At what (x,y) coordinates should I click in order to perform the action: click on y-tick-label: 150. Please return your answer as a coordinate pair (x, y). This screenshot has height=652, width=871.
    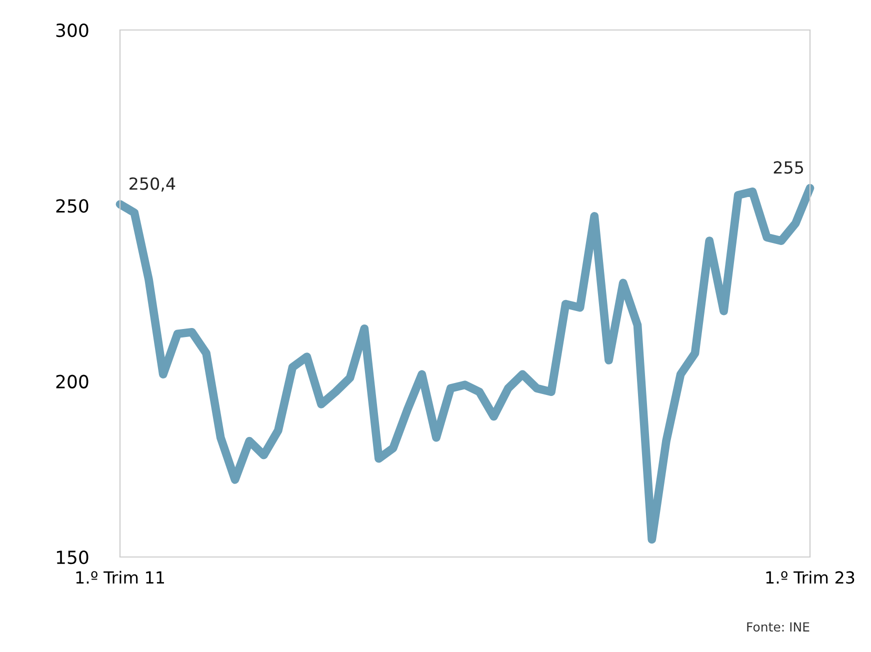
    Looking at the image, I should click on (72, 557).